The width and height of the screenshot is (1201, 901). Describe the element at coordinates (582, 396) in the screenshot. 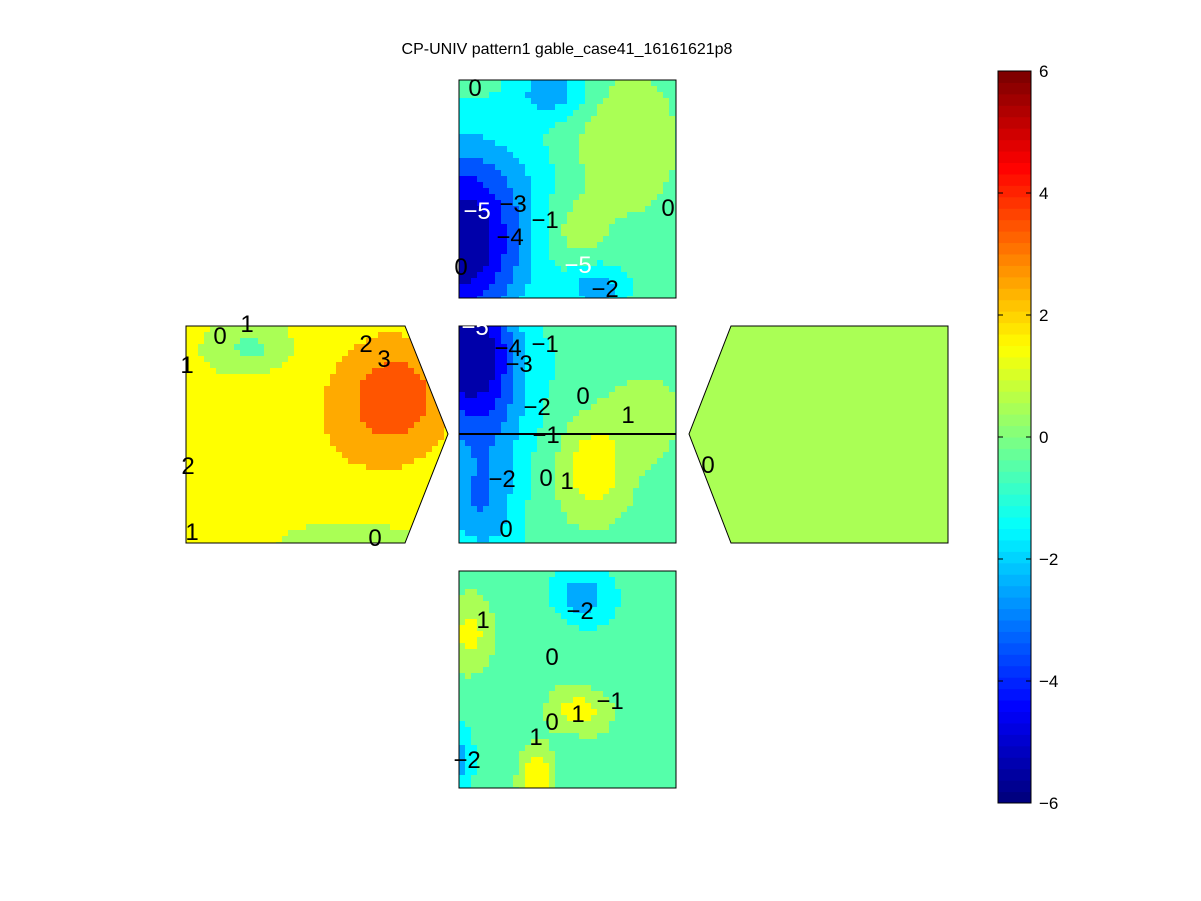

I see `contour-label: 0` at that location.